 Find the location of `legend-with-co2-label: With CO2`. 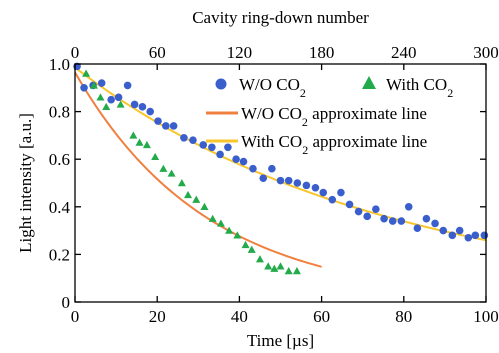

legend-with-co2-label: With CO2 is located at coordinates (419, 87).